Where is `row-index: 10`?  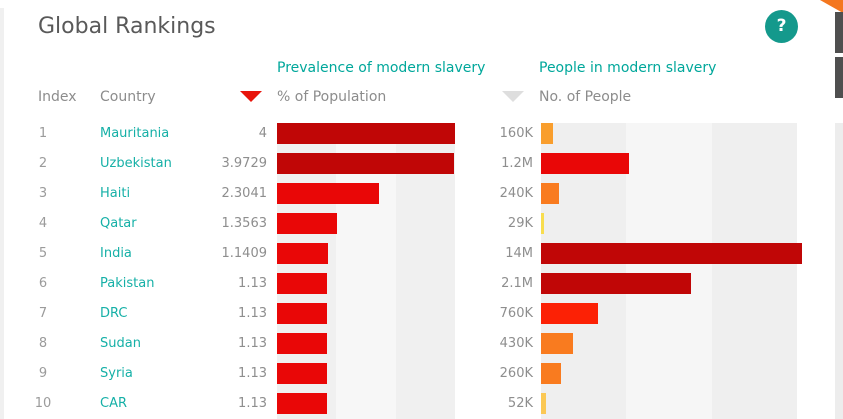
row-index: 10 is located at coordinates (43, 403).